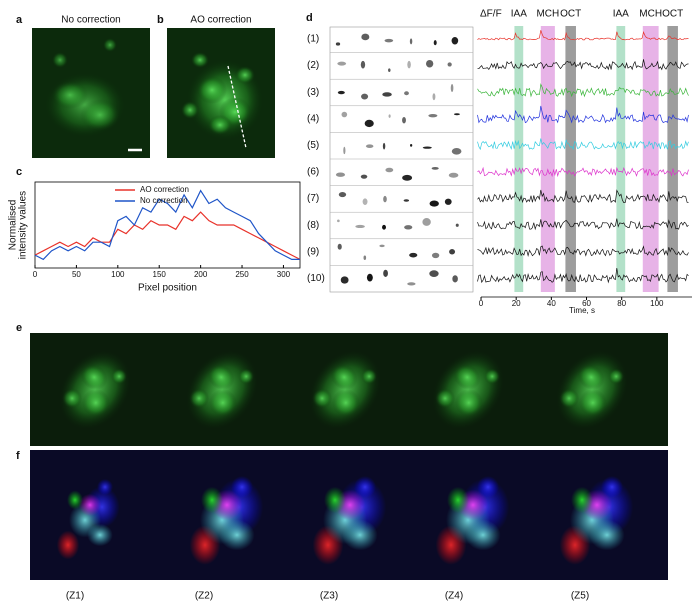 This screenshot has width=700, height=606. What do you see at coordinates (75, 596) in the screenshot?
I see `z-label: (Z1)` at bounding box center [75, 596].